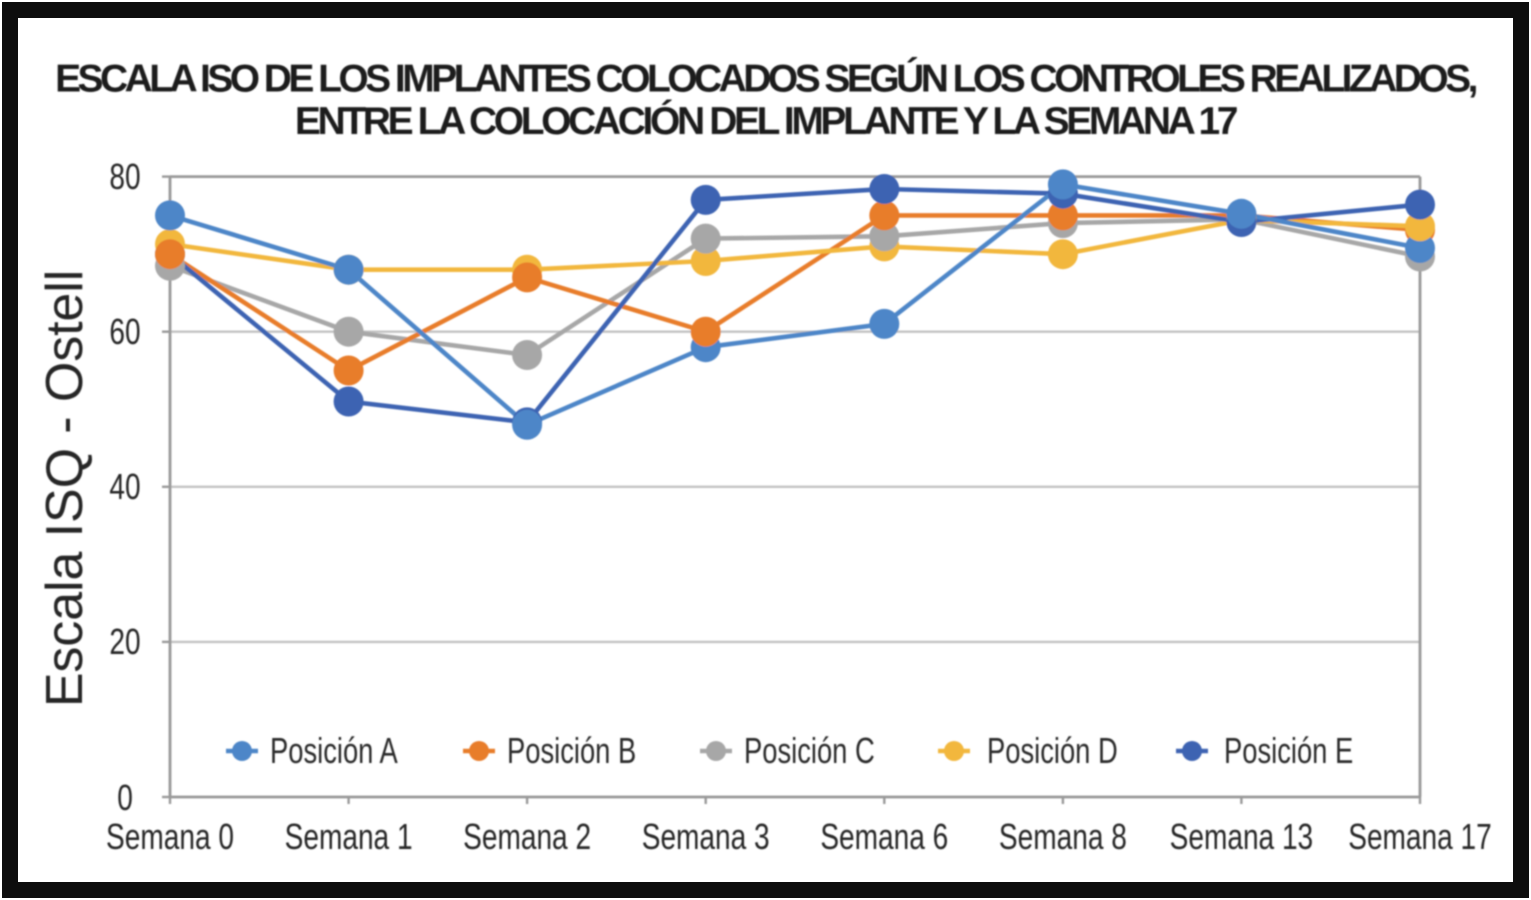 Image resolution: width=1531 pixels, height=900 pixels. What do you see at coordinates (65, 488) in the screenshot?
I see `svg-text: Escala ISQ - Ostell` at bounding box center [65, 488].